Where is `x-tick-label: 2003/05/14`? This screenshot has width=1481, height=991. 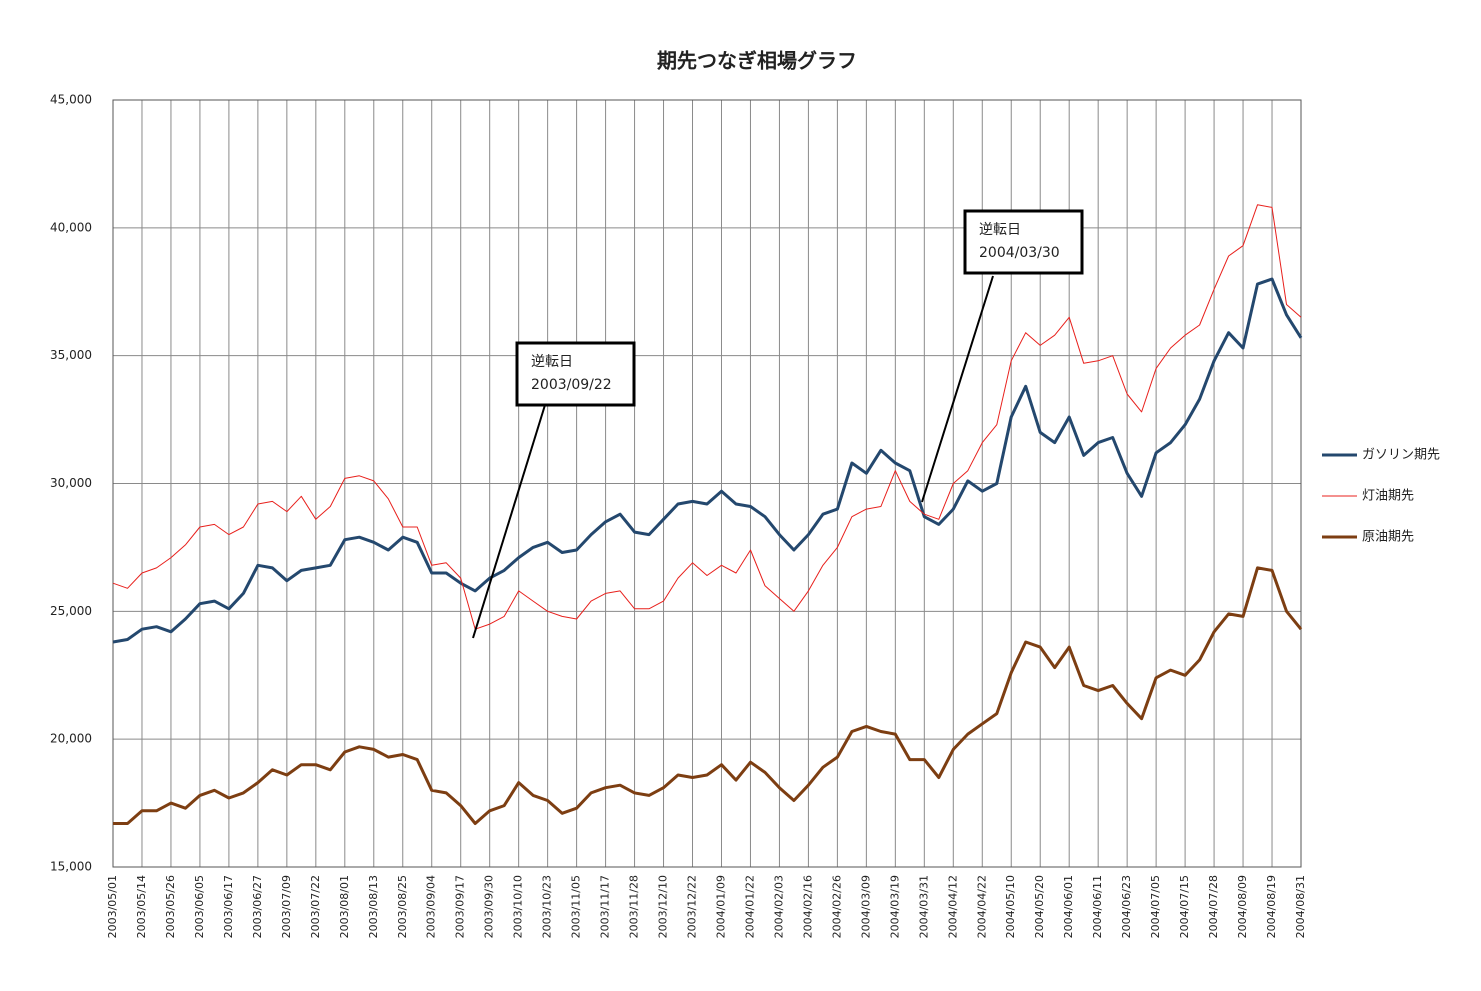
x-tick-label: 2003/05/14 is located at coordinates (141, 906).